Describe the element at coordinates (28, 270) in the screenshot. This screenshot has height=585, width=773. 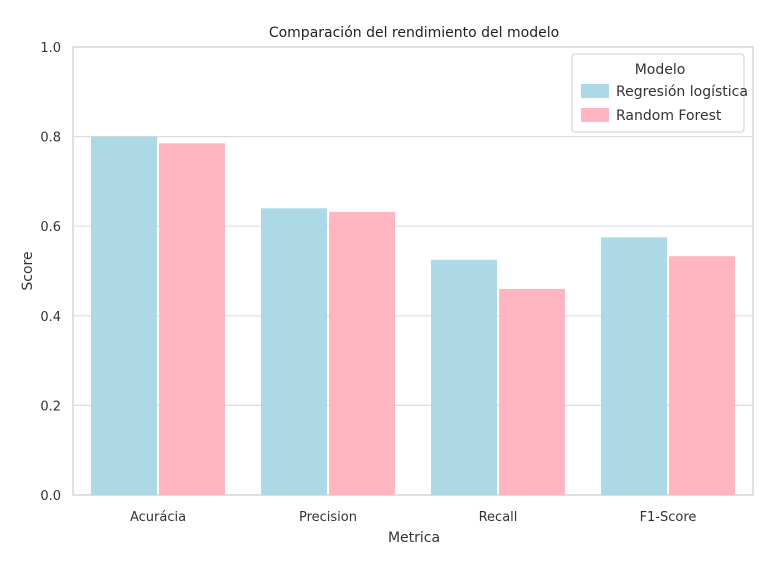
I see `y-axis-label: Score` at that location.